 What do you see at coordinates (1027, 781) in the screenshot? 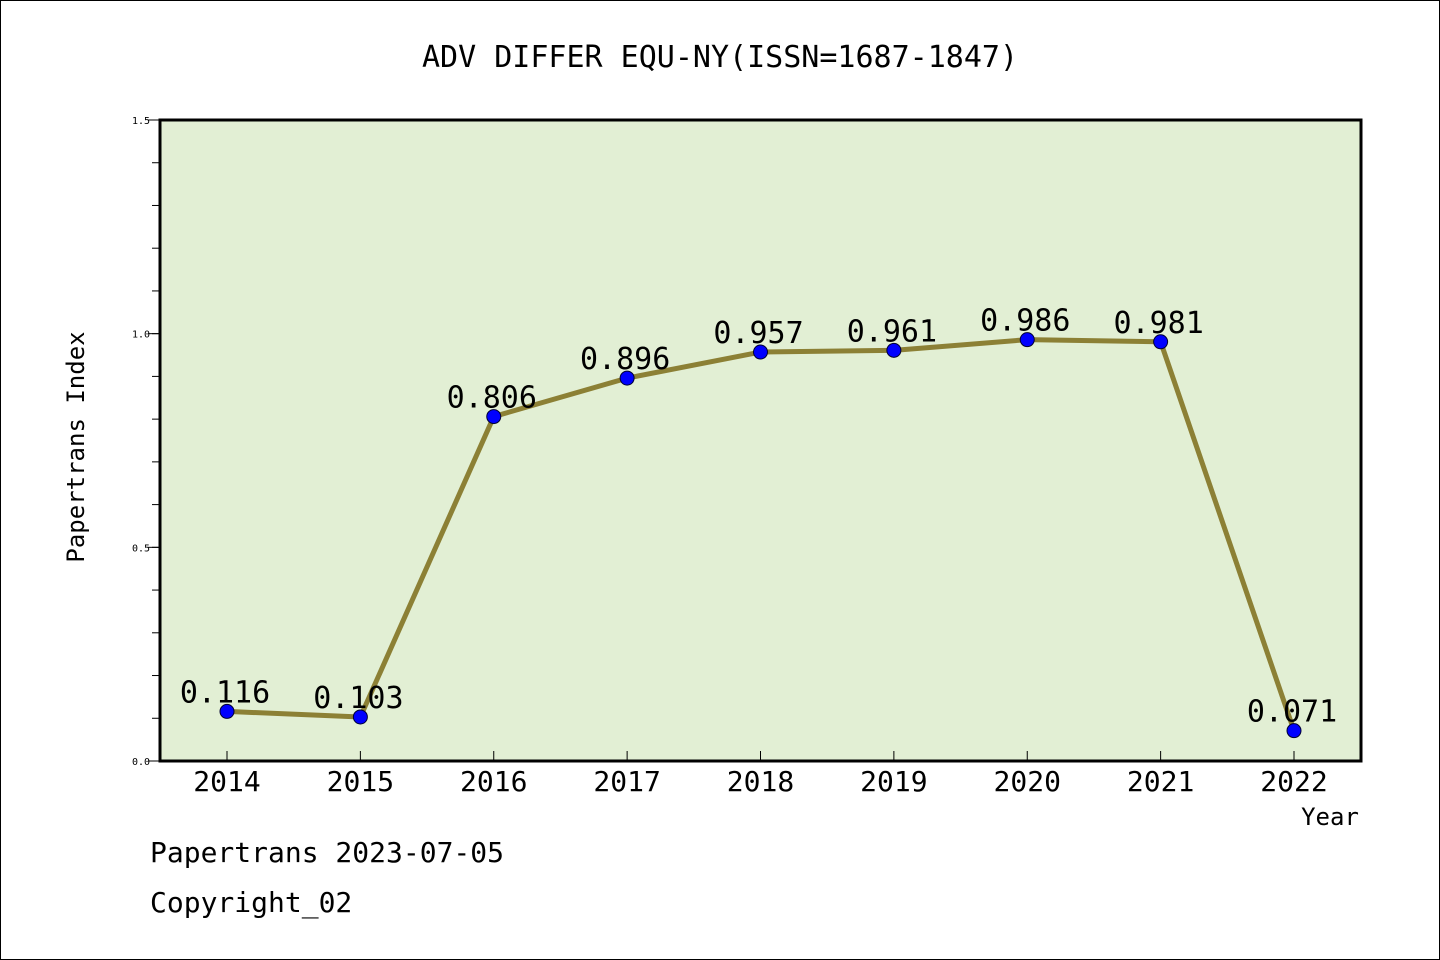
I see `x-tick-label: 2020` at bounding box center [1027, 781].